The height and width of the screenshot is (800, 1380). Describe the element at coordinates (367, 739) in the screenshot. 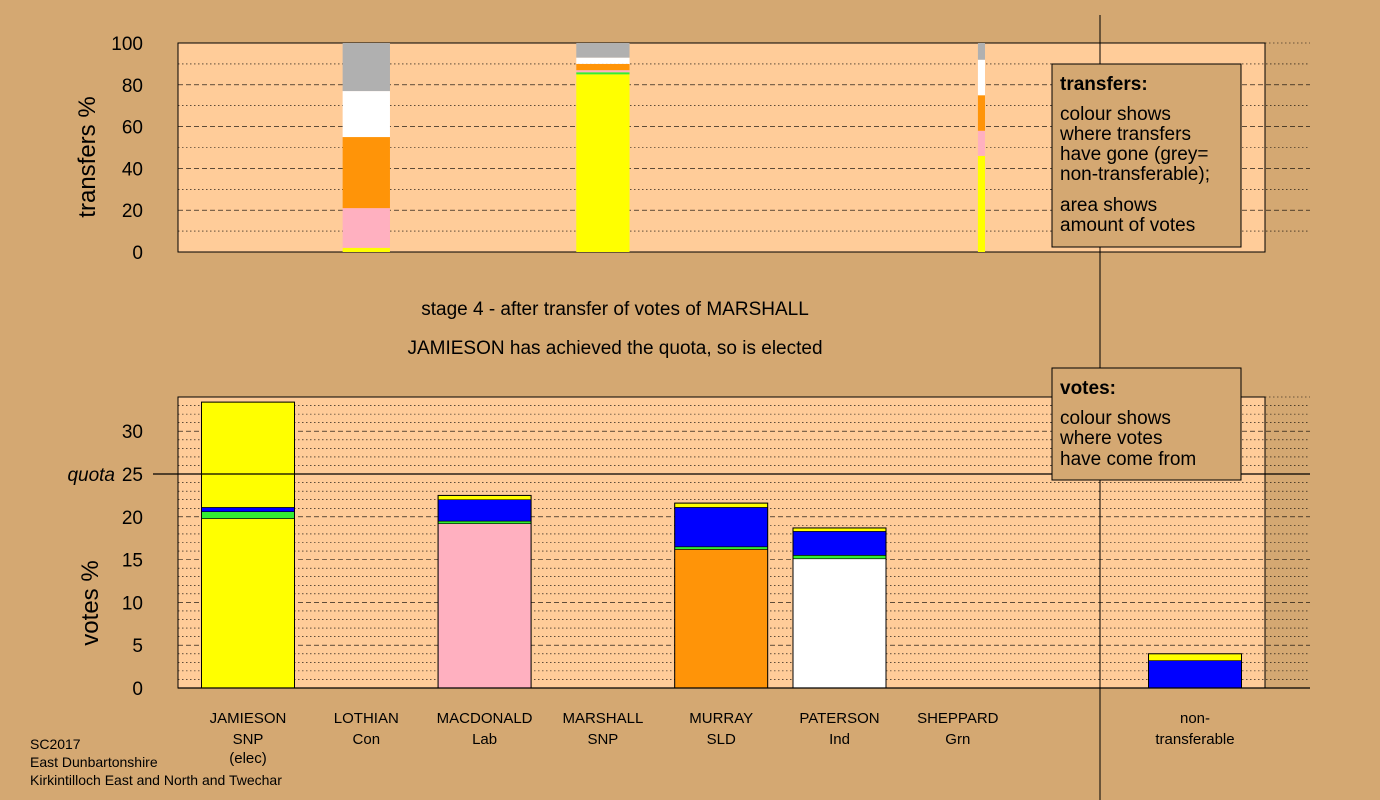

I see `candidate-party: Con` at that location.